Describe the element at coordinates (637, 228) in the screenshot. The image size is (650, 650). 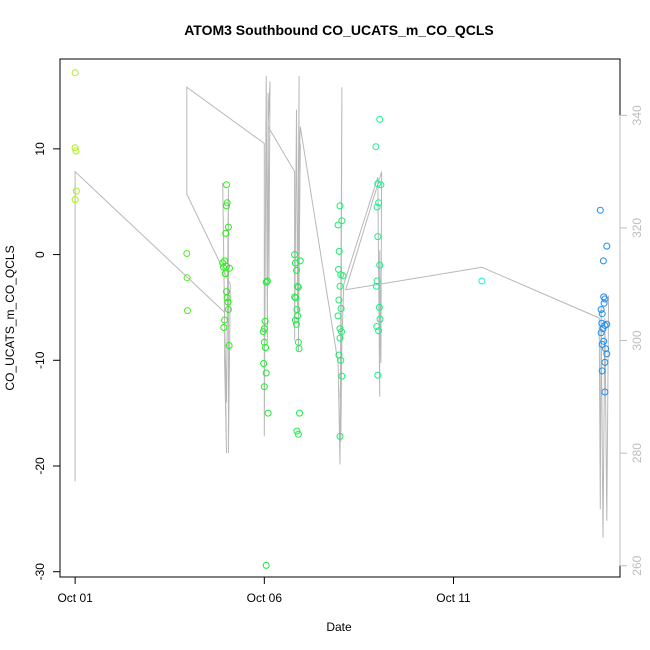
I see `y2-tick-label: 320` at that location.